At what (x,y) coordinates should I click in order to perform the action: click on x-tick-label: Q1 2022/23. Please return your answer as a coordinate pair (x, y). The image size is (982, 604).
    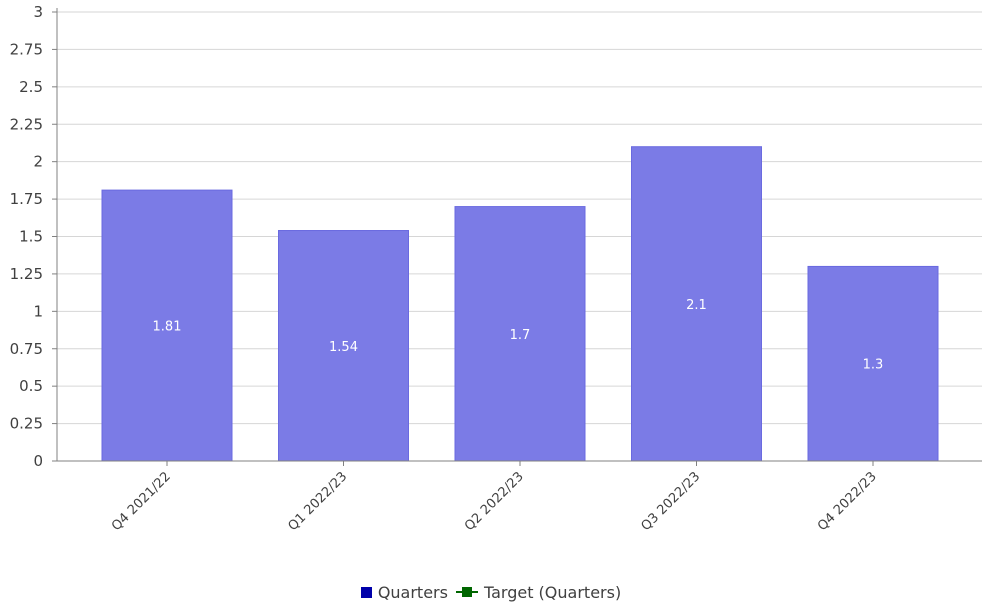
    Looking at the image, I should click on (318, 501).